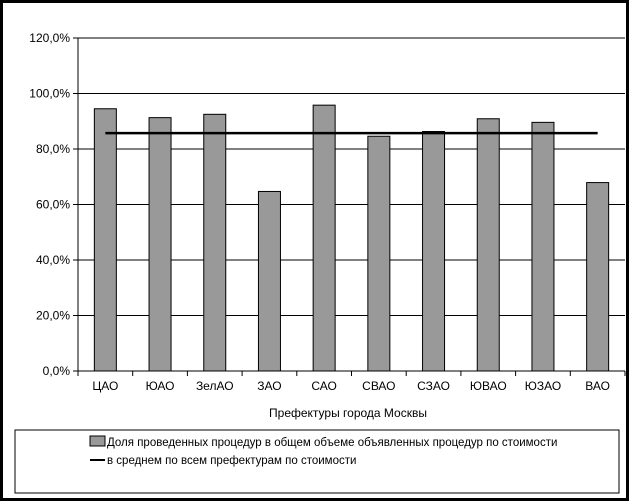  What do you see at coordinates (53, 205) in the screenshot?
I see `y-tick-label: 60,0%` at bounding box center [53, 205].